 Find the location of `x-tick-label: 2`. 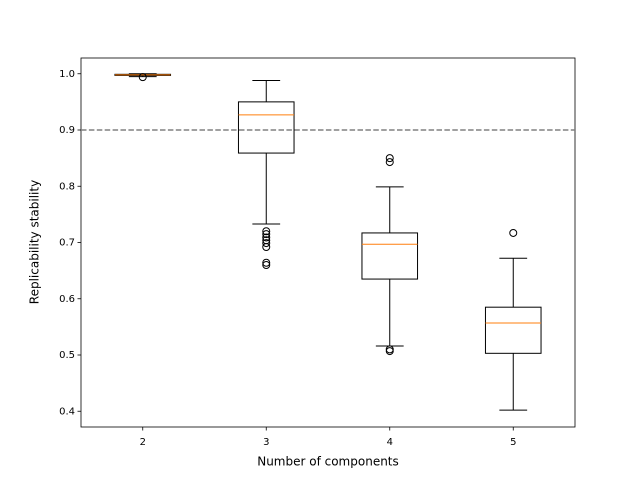

x-tick-label: 2 is located at coordinates (143, 442).